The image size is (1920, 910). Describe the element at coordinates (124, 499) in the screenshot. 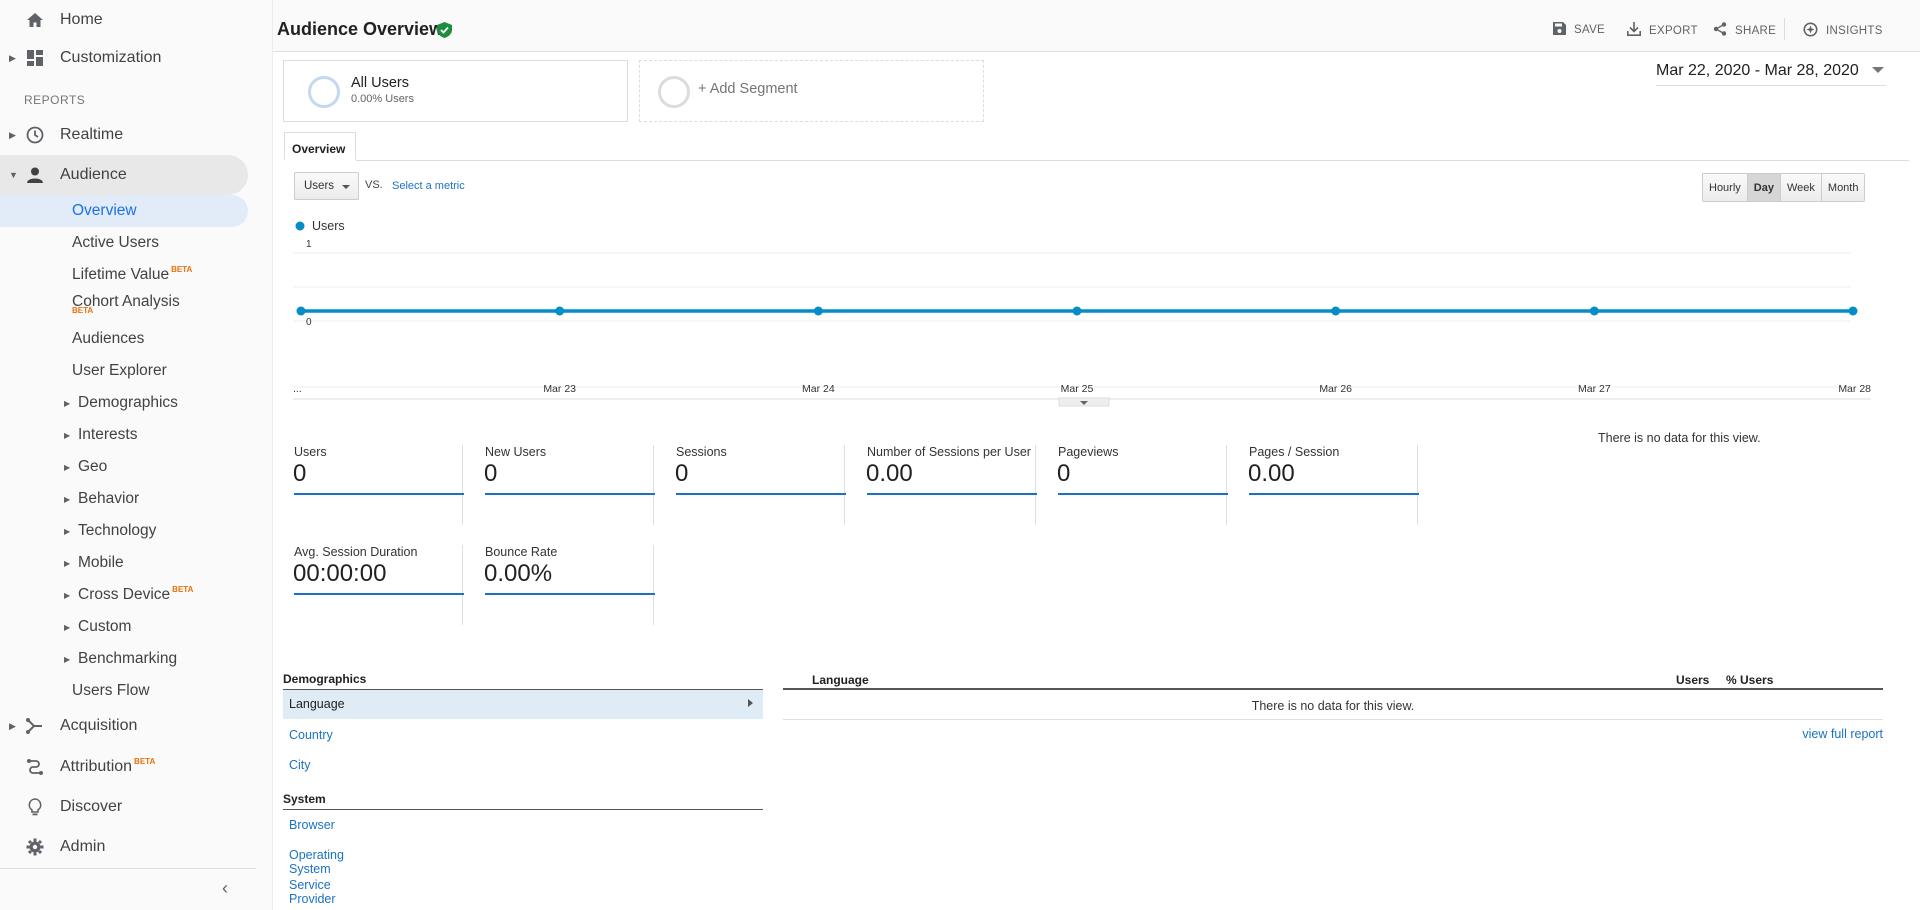

I see `nav-behavior: ▶ Behavior` at that location.